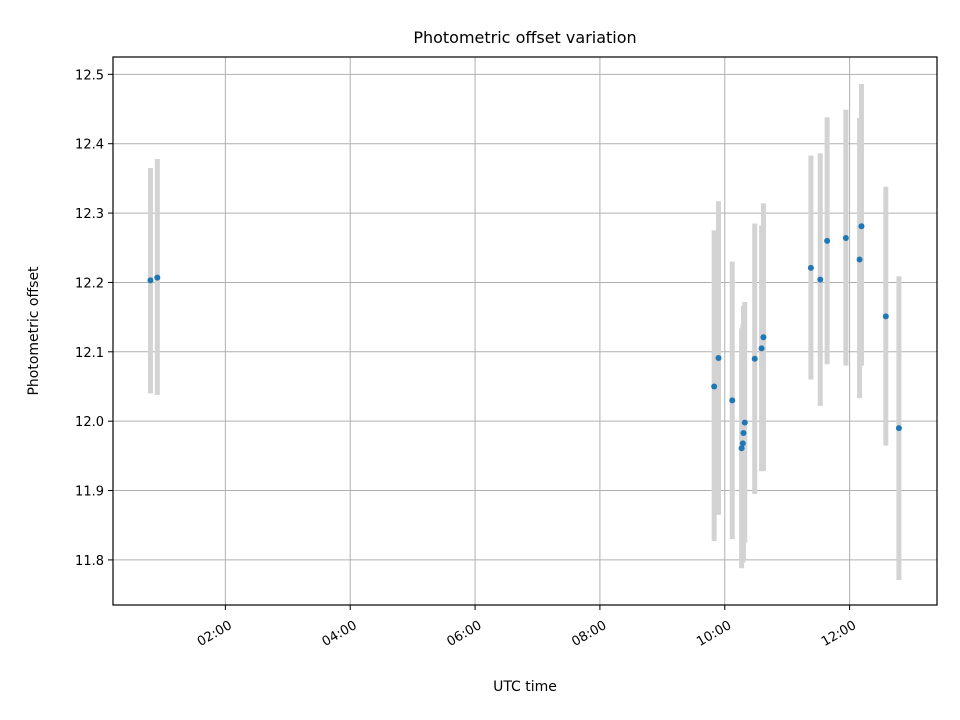 This screenshot has height=720, width=960. What do you see at coordinates (89, 145) in the screenshot?
I see `y-tick-label: 12.4` at bounding box center [89, 145].